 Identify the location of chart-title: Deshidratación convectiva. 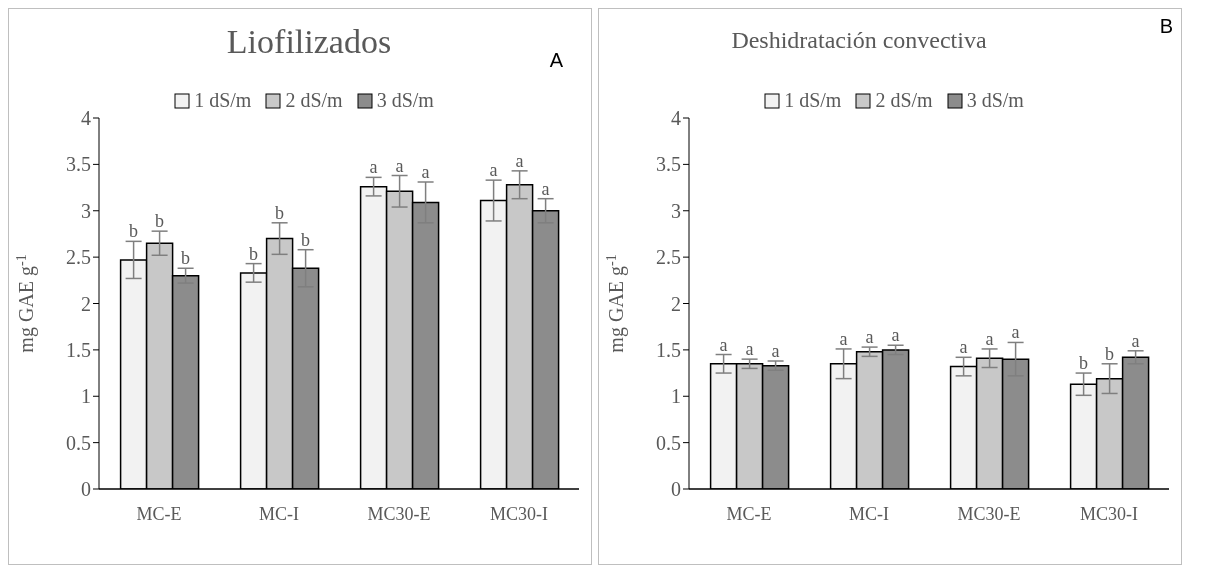
(859, 40).